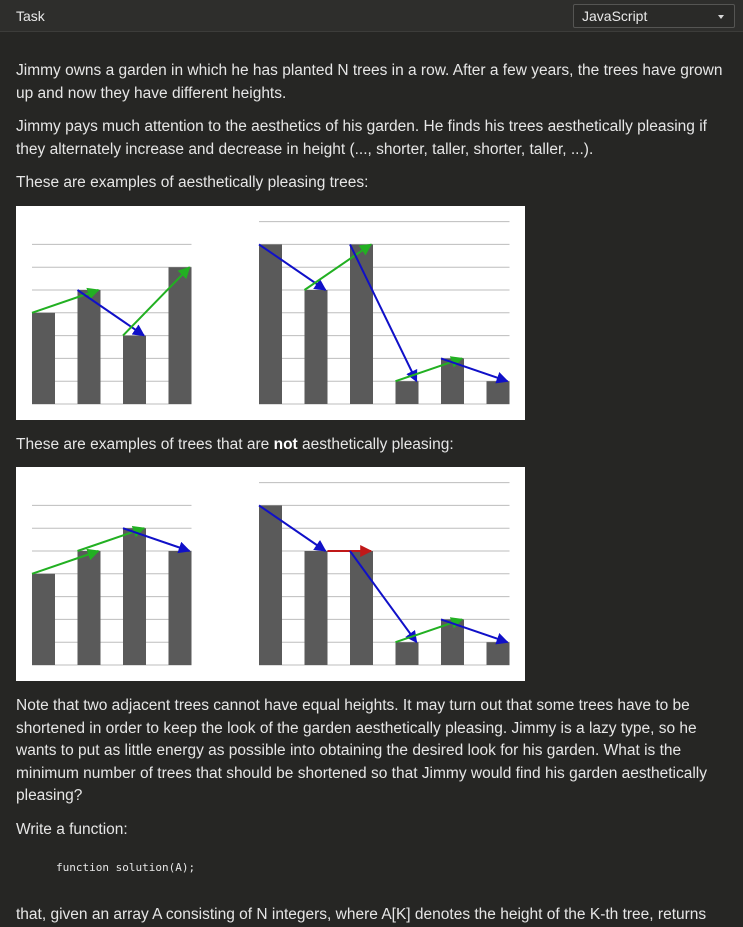 This screenshot has width=743, height=927. I want to click on not-pleasing-text-before: These are examples of trees that are, so click(145, 444).